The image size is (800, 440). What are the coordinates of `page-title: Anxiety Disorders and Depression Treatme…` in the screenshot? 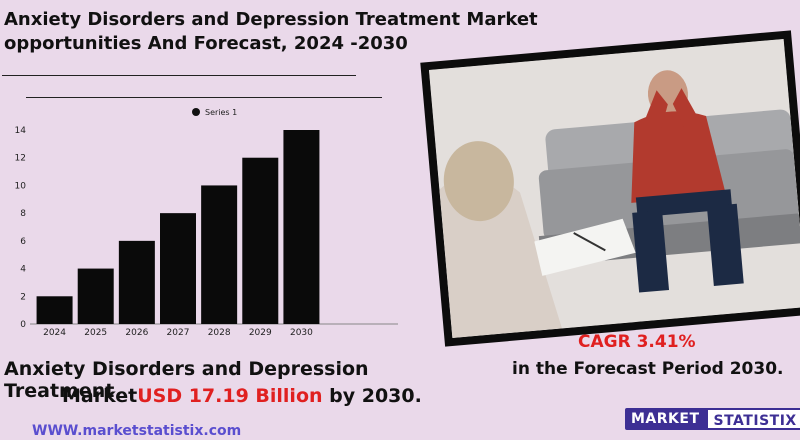 It's located at (284, 32).